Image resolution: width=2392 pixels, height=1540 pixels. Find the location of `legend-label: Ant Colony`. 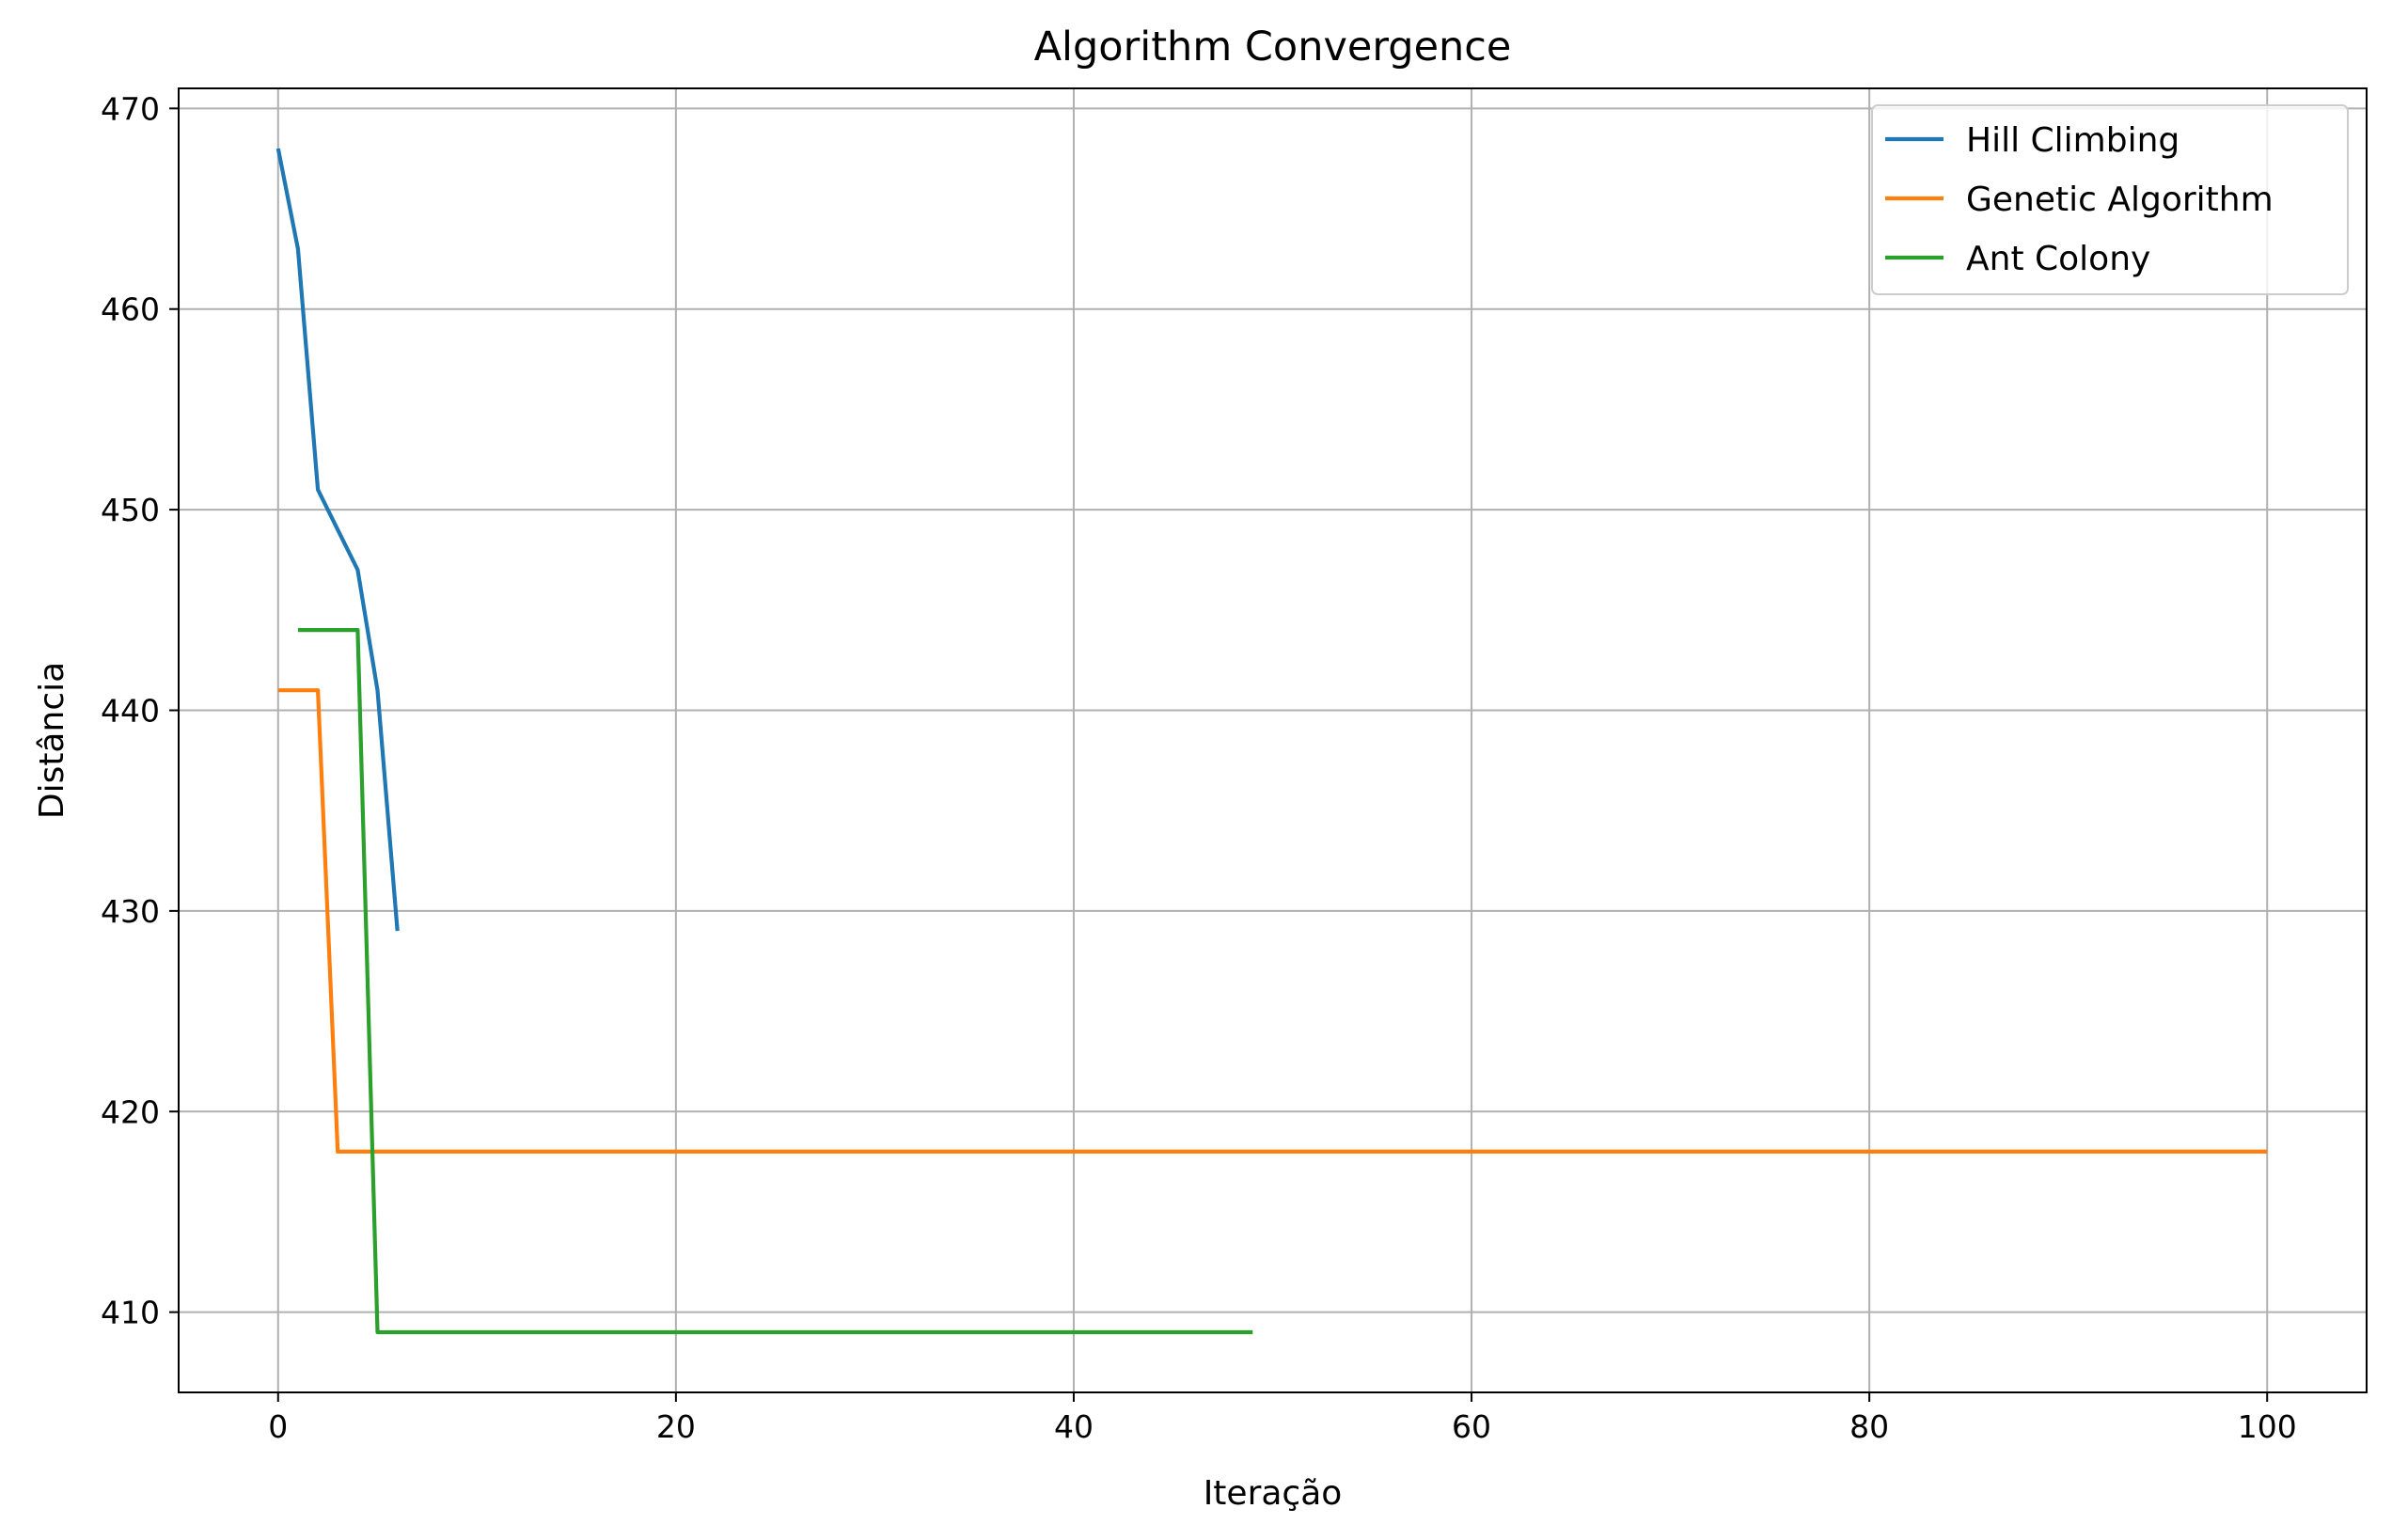

legend-label: Ant Colony is located at coordinates (2058, 259).